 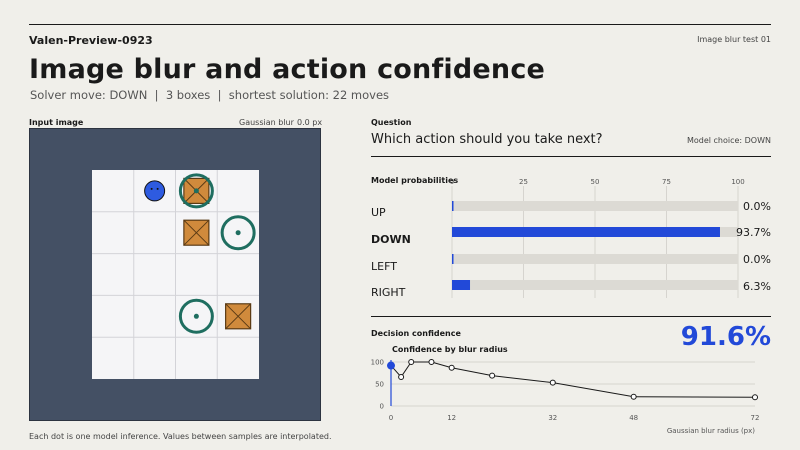 What do you see at coordinates (753, 232) in the screenshot?
I see `action-pct-down: 93.7%` at bounding box center [753, 232].